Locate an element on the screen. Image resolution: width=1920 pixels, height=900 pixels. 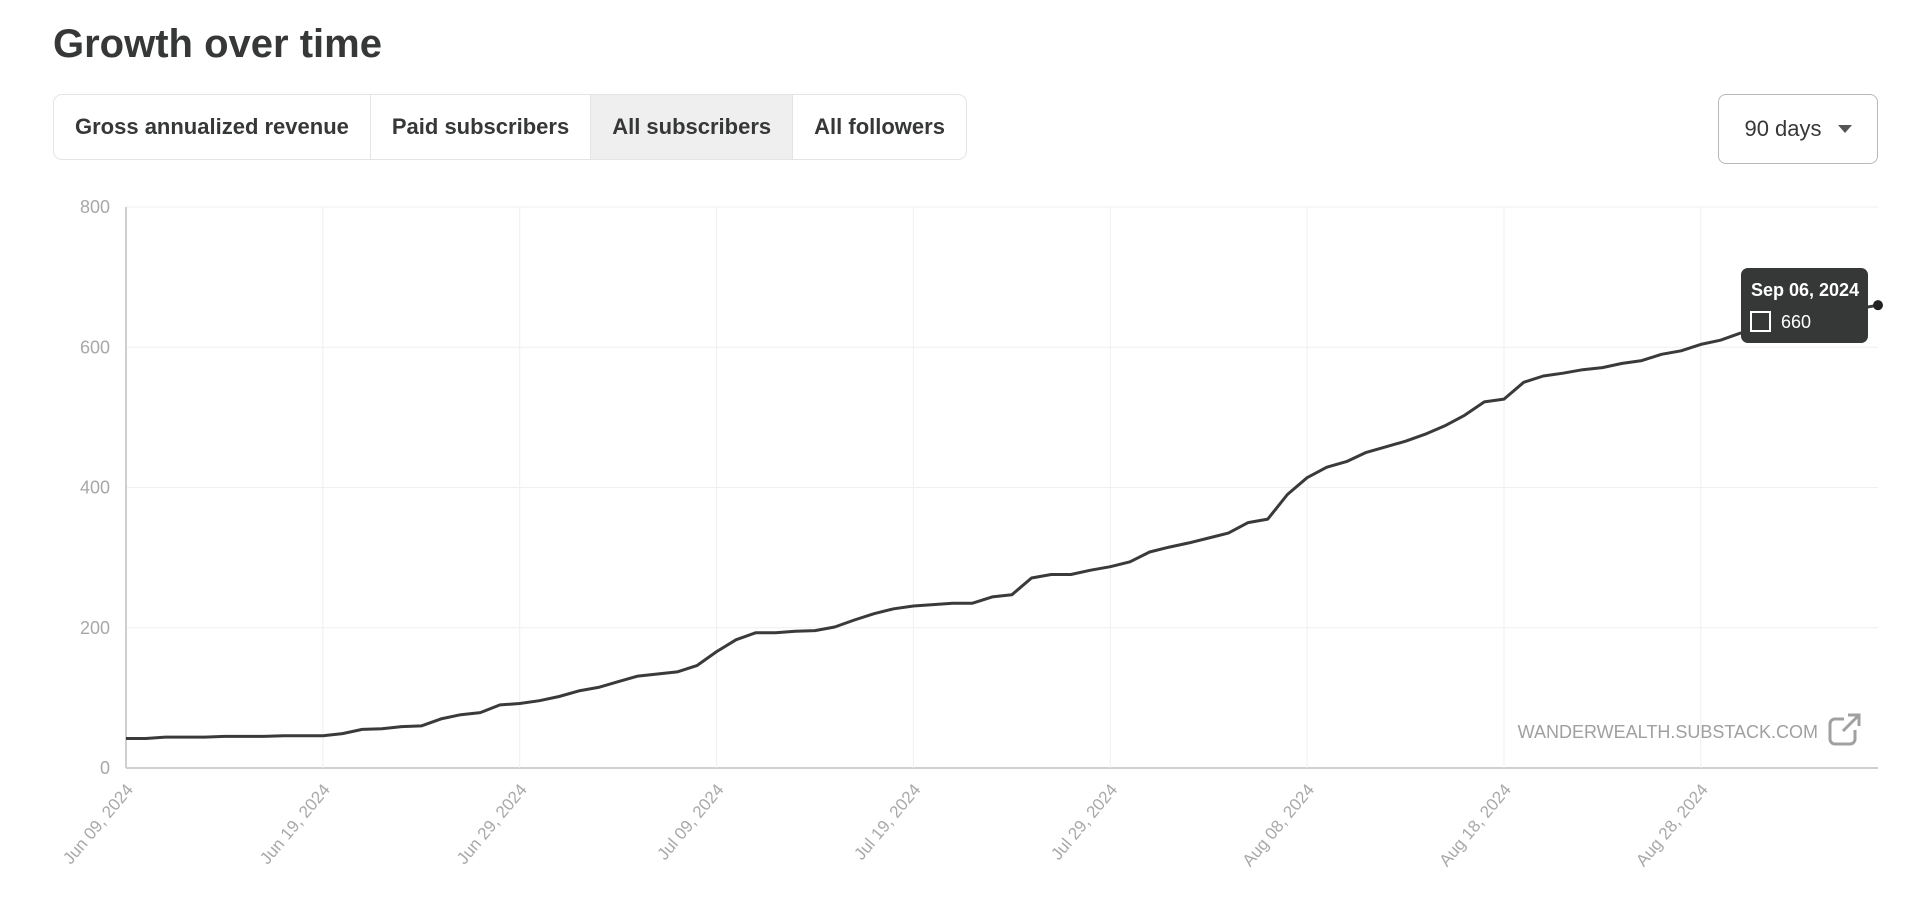
tab-paid-subscribers: Paid subscribers is located at coordinates (481, 127).